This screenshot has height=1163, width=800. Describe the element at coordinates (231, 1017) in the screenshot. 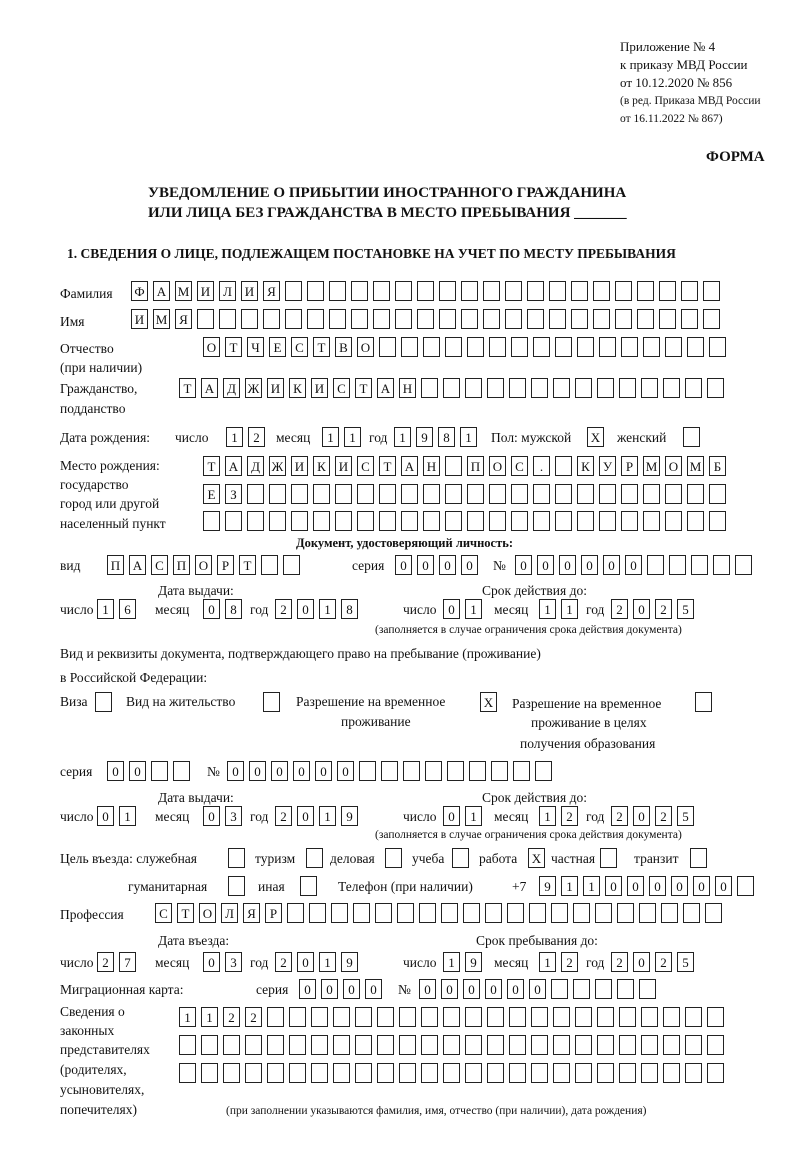

I see `reps-box: 2` at that location.